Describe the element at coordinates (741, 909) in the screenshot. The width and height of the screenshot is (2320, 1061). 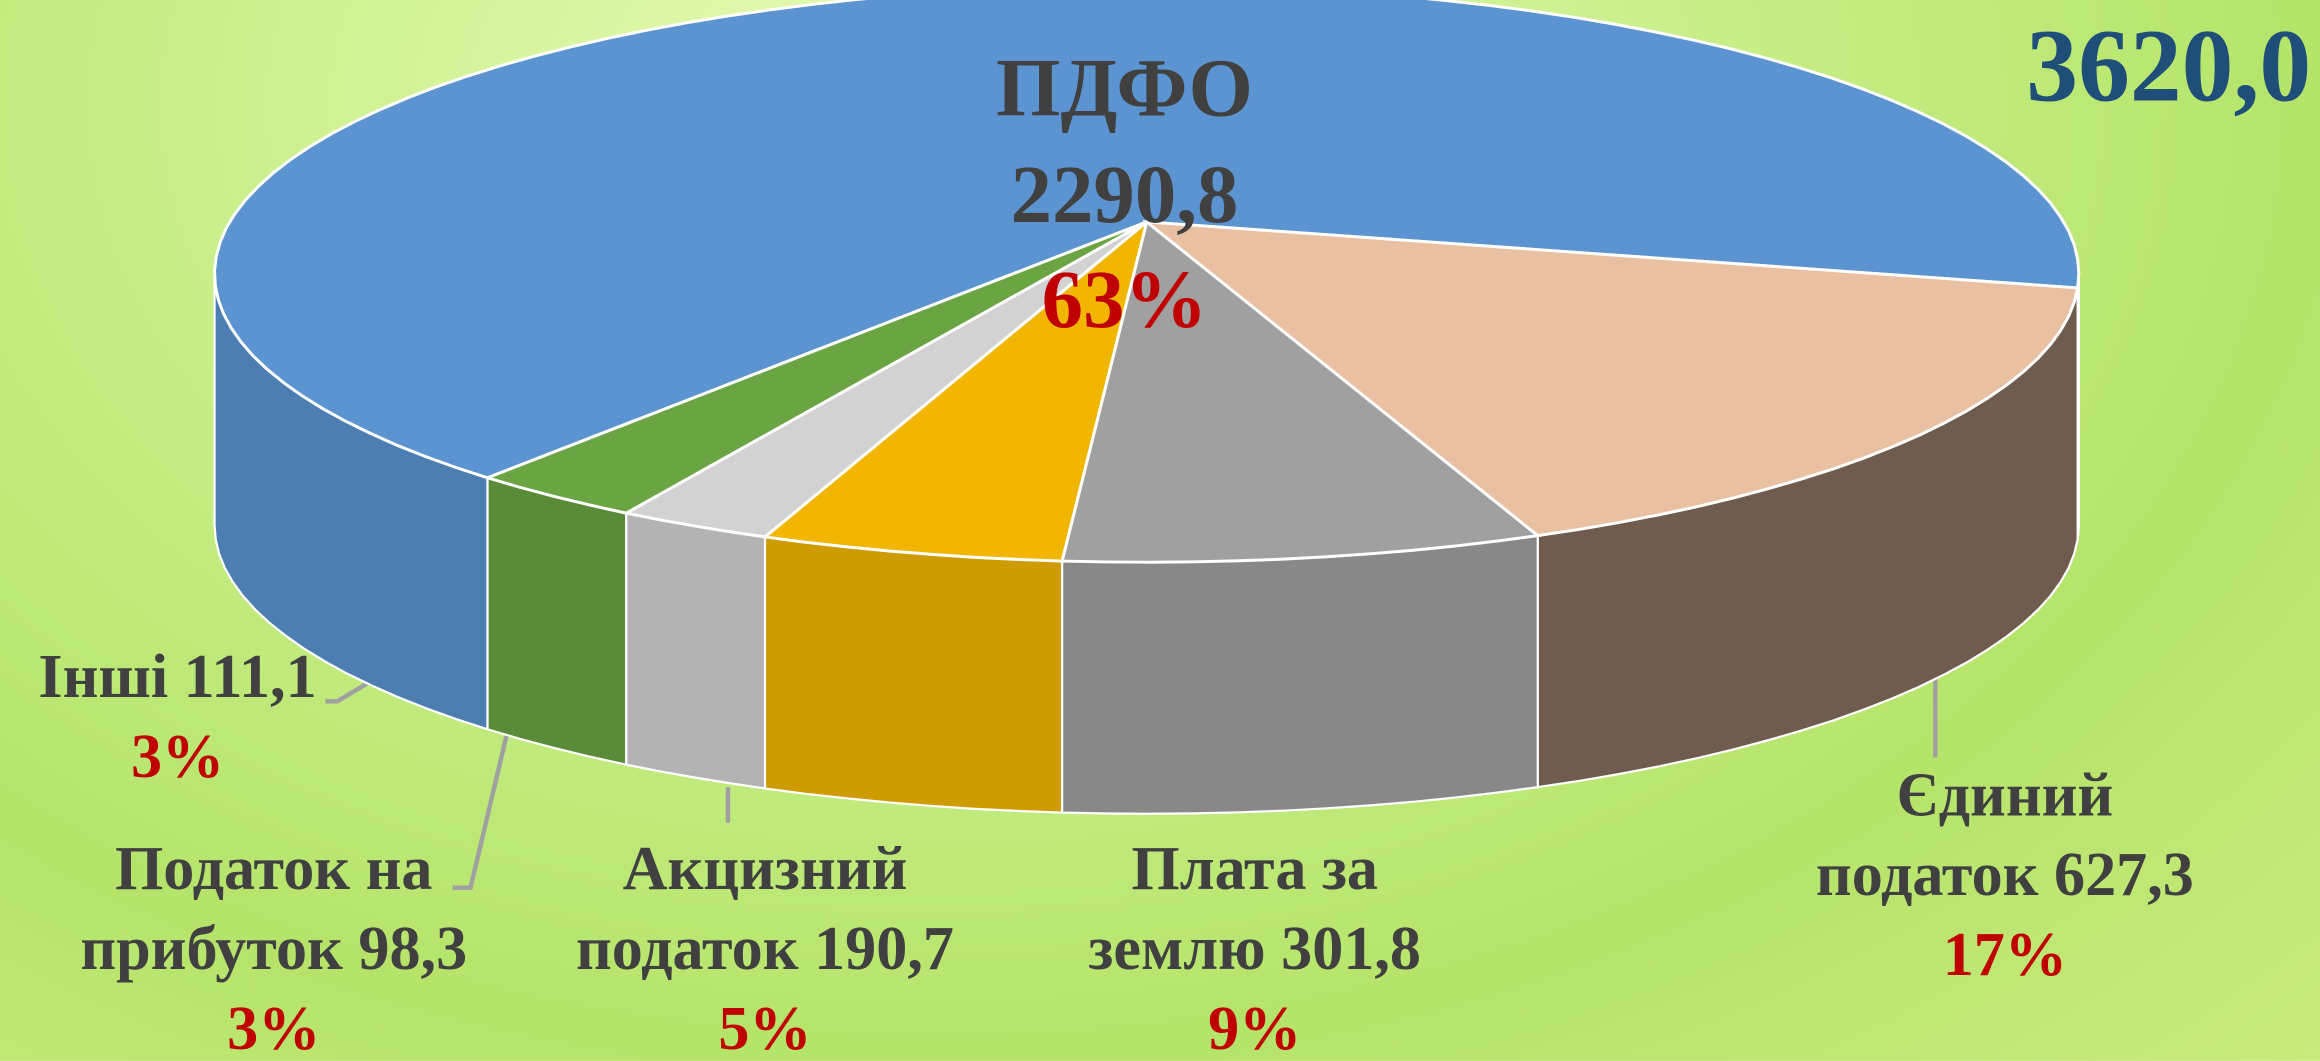
I see `category-label: Акцизний податок` at that location.